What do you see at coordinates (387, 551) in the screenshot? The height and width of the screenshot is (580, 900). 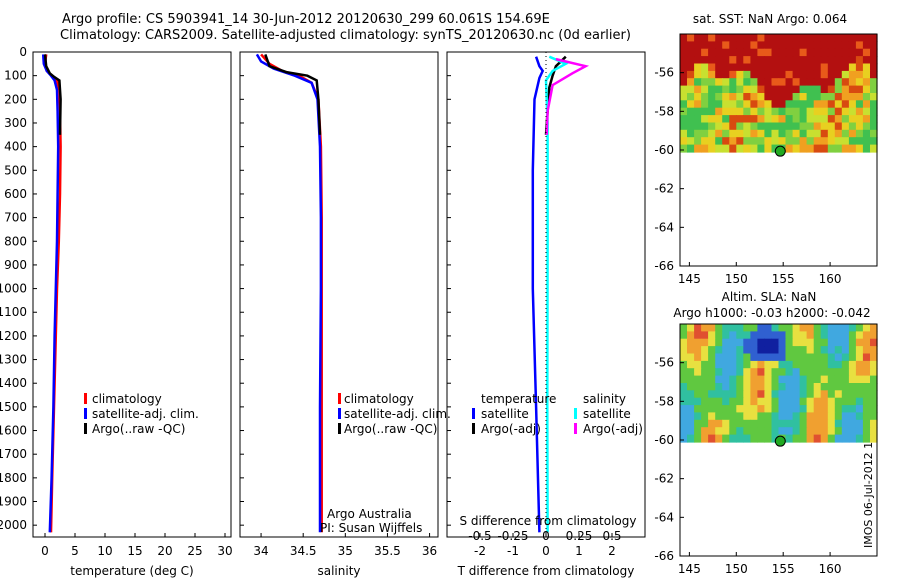 I see `x-tick-label: 35.5` at bounding box center [387, 551].